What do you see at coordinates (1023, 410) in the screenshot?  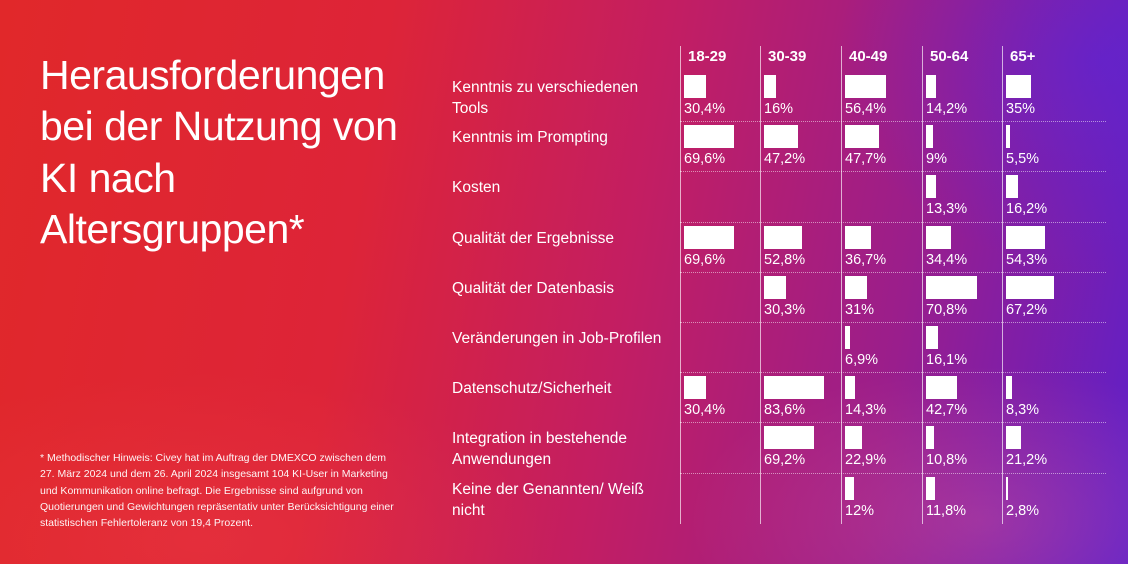 I see `value-label: 8,3%` at bounding box center [1023, 410].